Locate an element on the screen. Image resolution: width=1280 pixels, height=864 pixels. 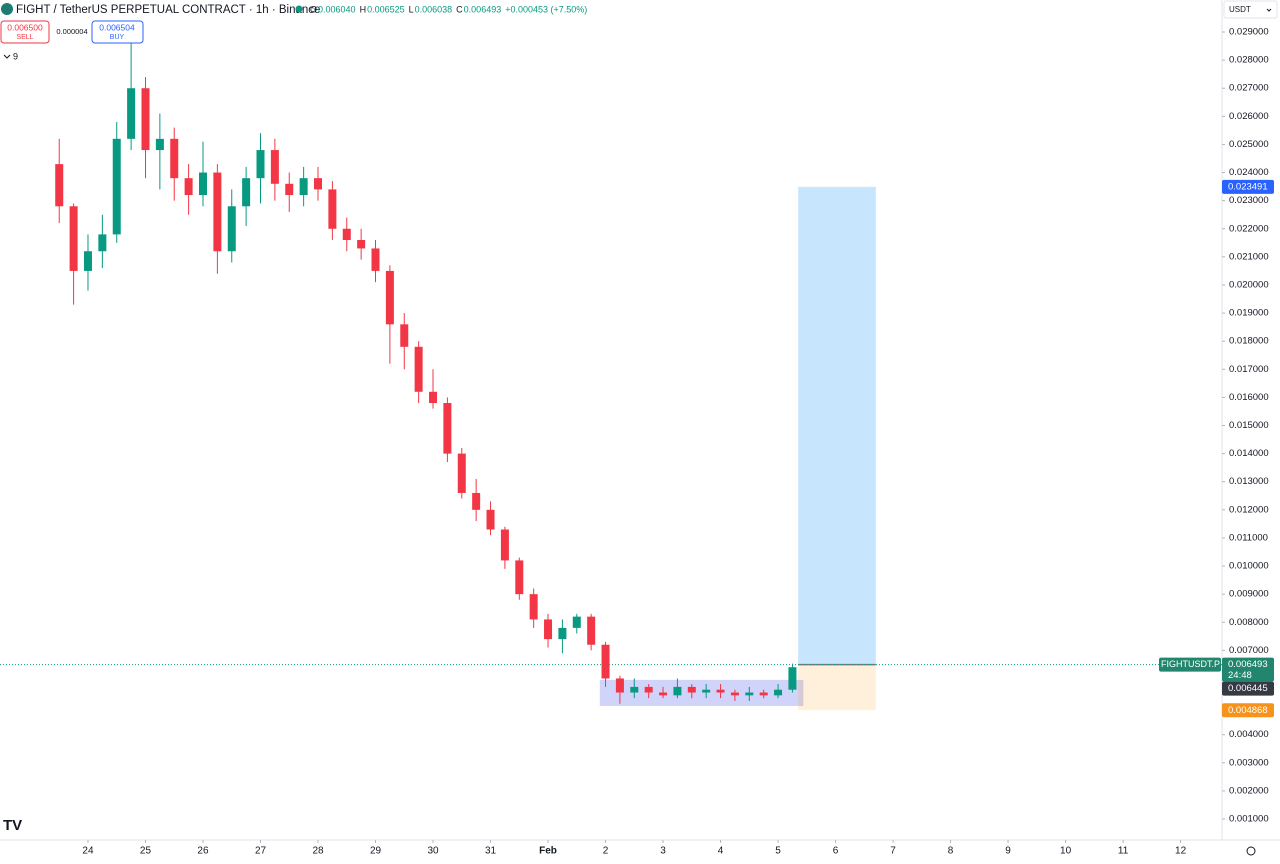
y-tick-label: 0.021000 is located at coordinates (1249, 256).